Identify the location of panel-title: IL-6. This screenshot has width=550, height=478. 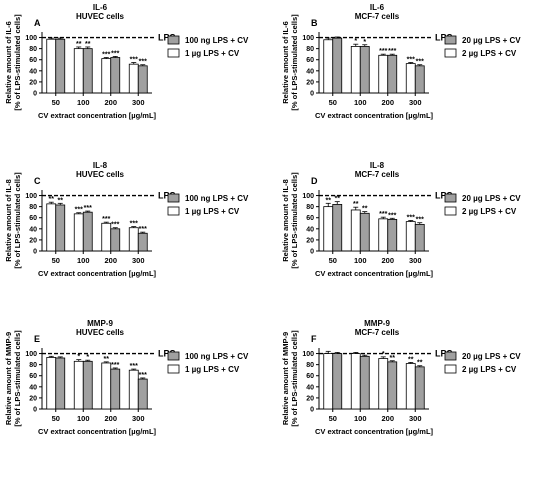
(100, 7).